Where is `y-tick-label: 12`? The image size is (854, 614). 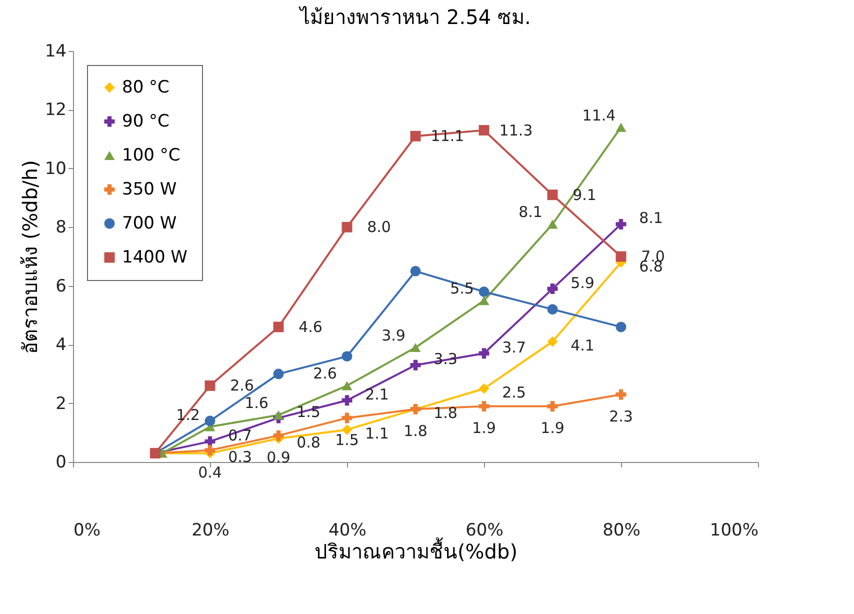 y-tick-label: 12 is located at coordinates (55, 110).